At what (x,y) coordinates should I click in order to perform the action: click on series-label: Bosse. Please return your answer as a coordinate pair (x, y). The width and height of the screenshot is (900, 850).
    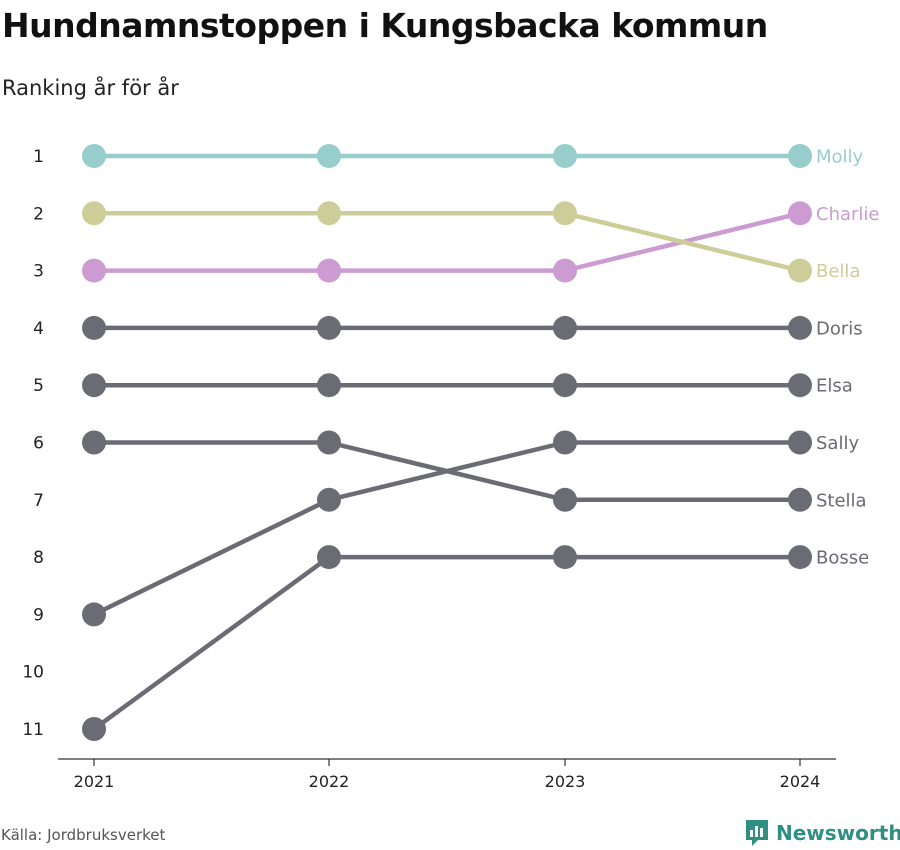
    Looking at the image, I should click on (842, 558).